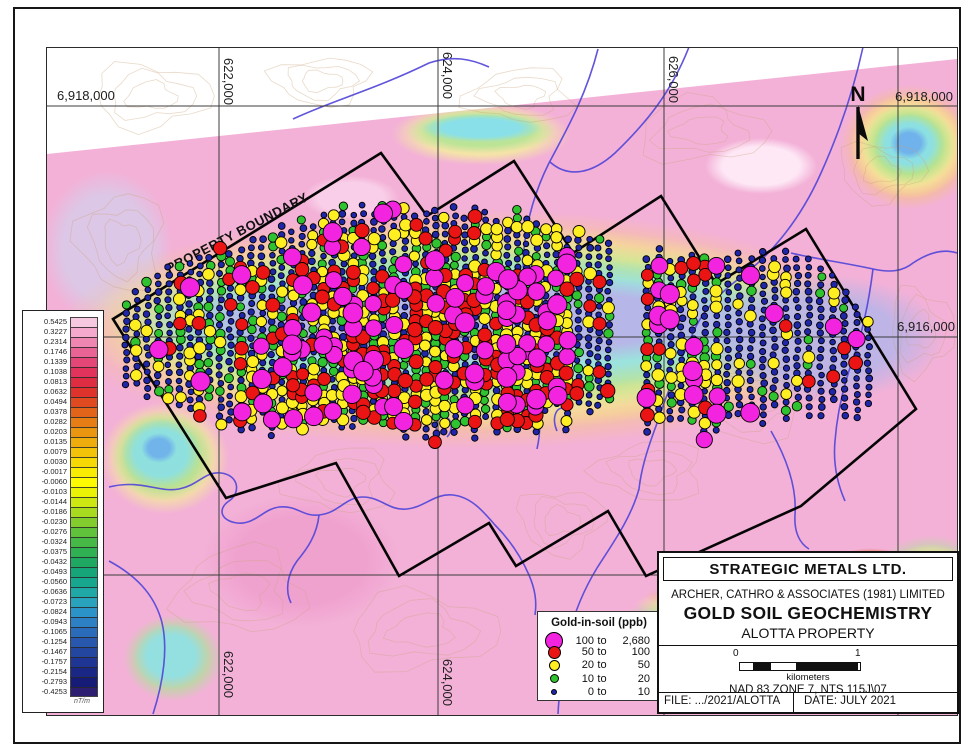 Image resolution: width=975 pixels, height=753 pixels. What do you see at coordinates (62, 332) in the screenshot?
I see `scale-row: 0.3227` at bounding box center [62, 332].